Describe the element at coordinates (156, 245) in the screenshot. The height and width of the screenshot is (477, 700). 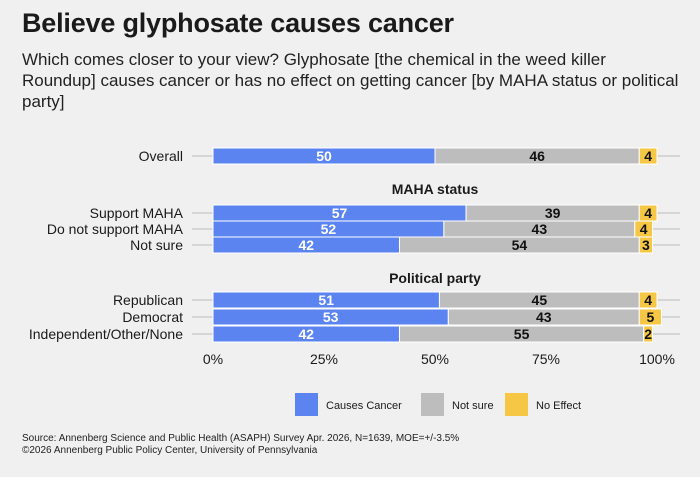
I see `row-label: Not sure` at that location.